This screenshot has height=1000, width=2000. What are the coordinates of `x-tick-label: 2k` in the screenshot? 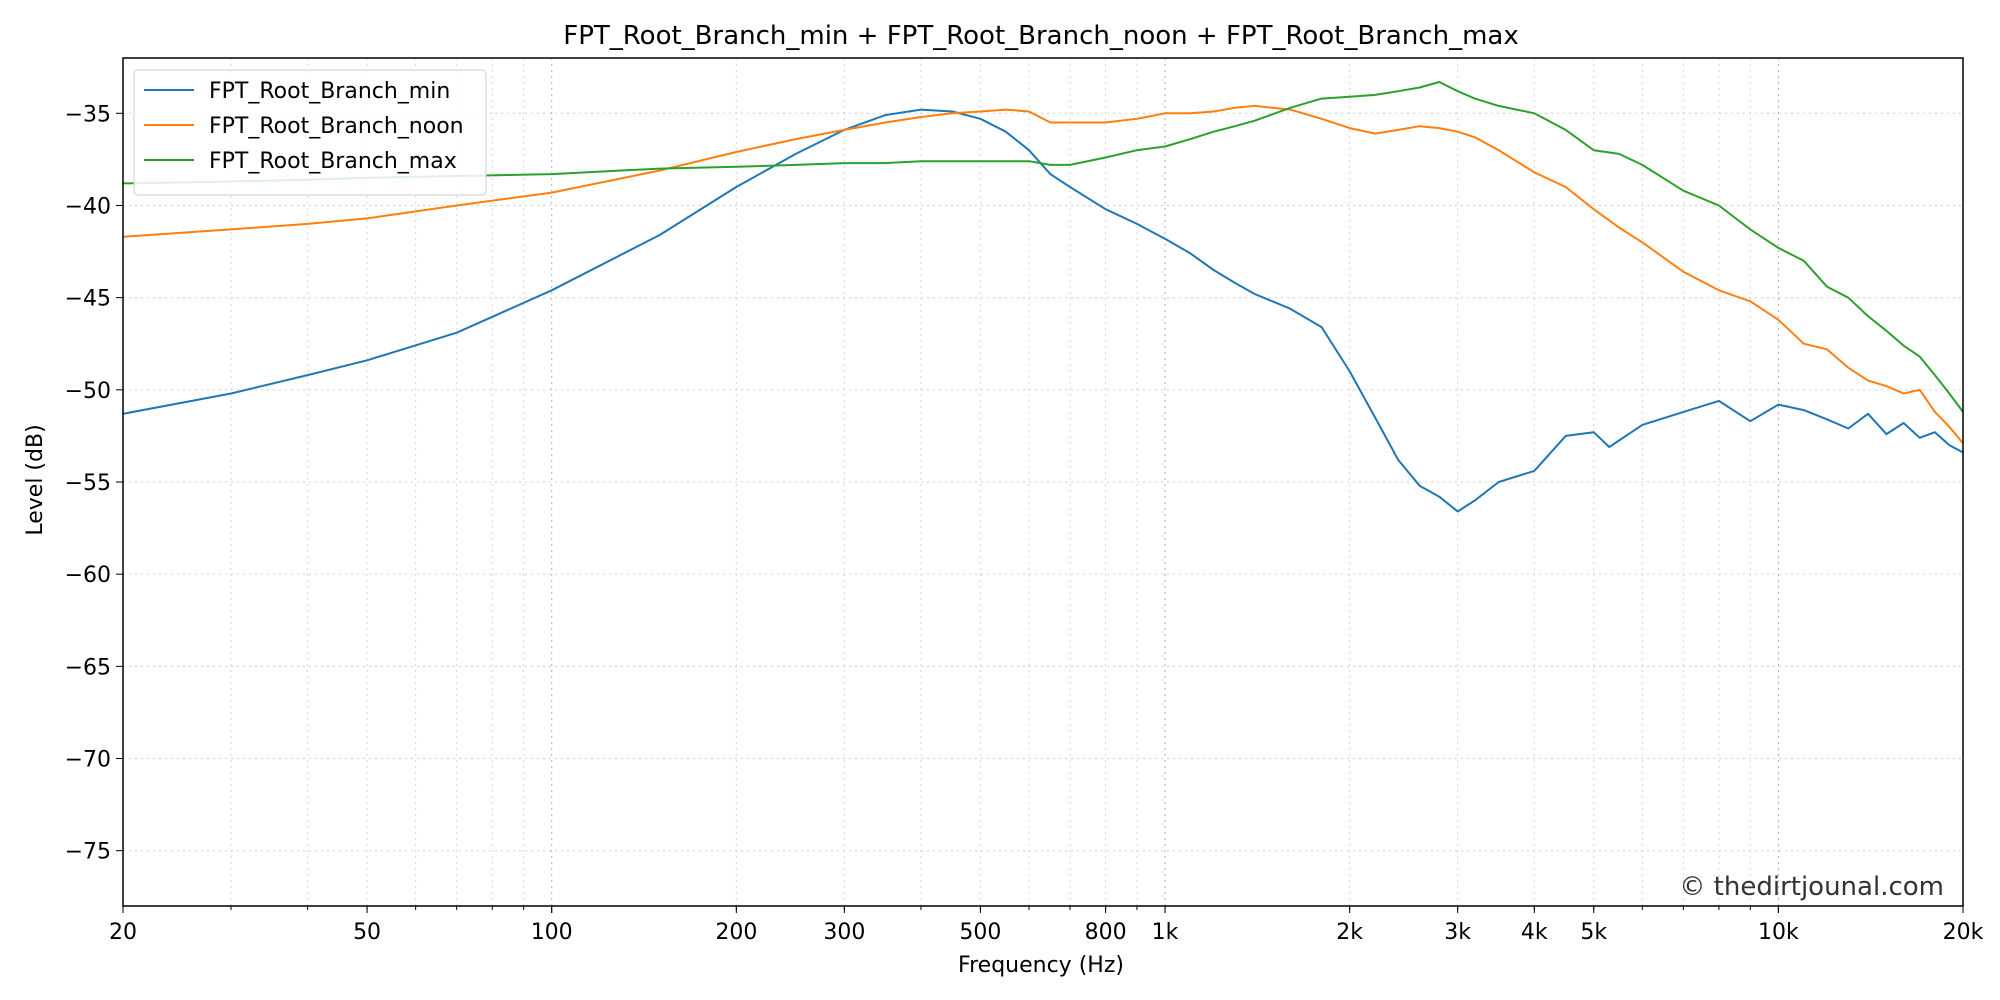 It's located at (1349, 932).